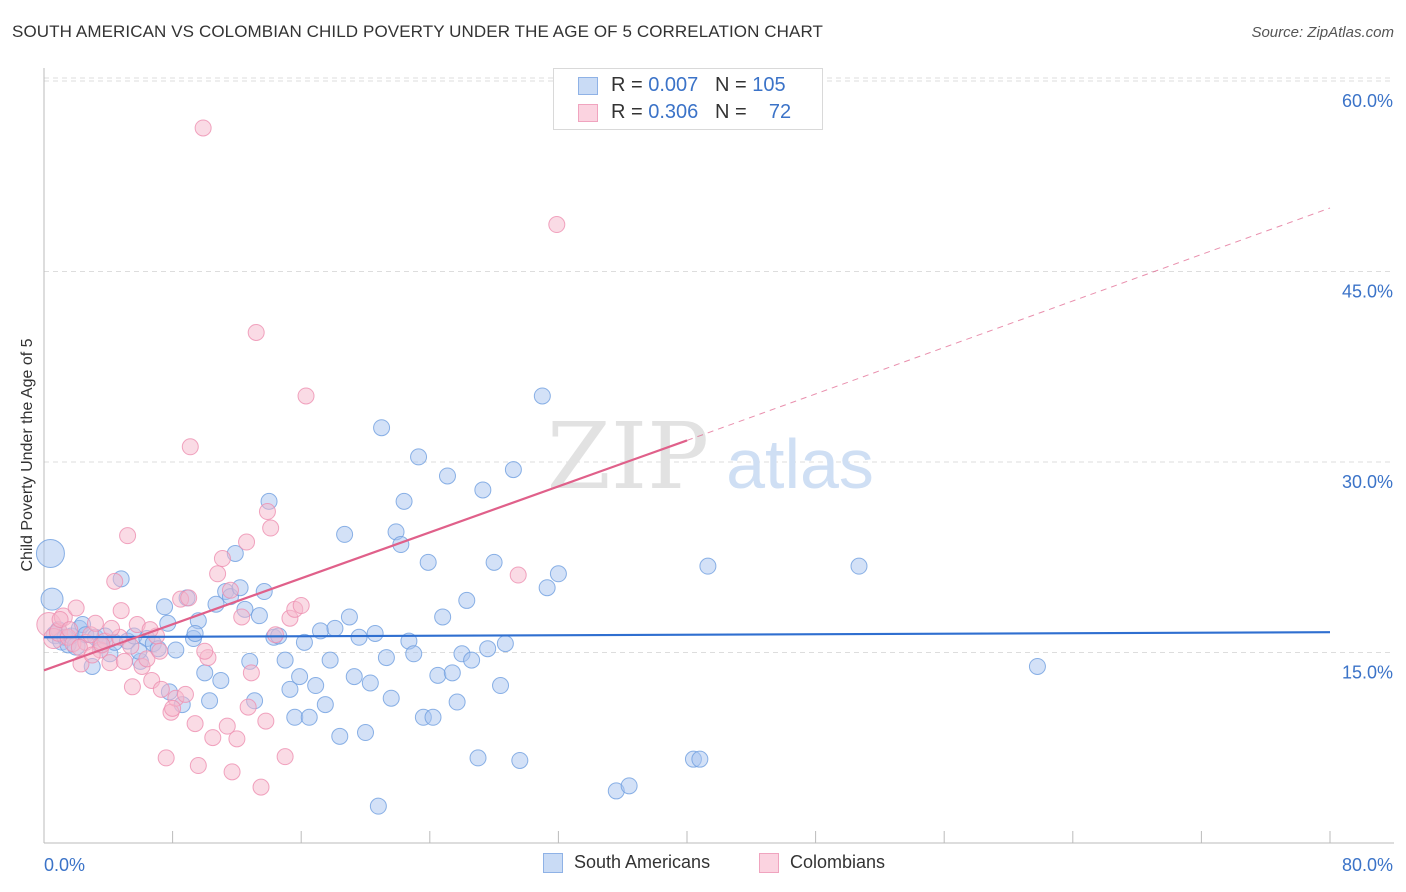  Describe the element at coordinates (64, 865) in the screenshot. I see `x-tick-label-min: 0.0%` at that location.